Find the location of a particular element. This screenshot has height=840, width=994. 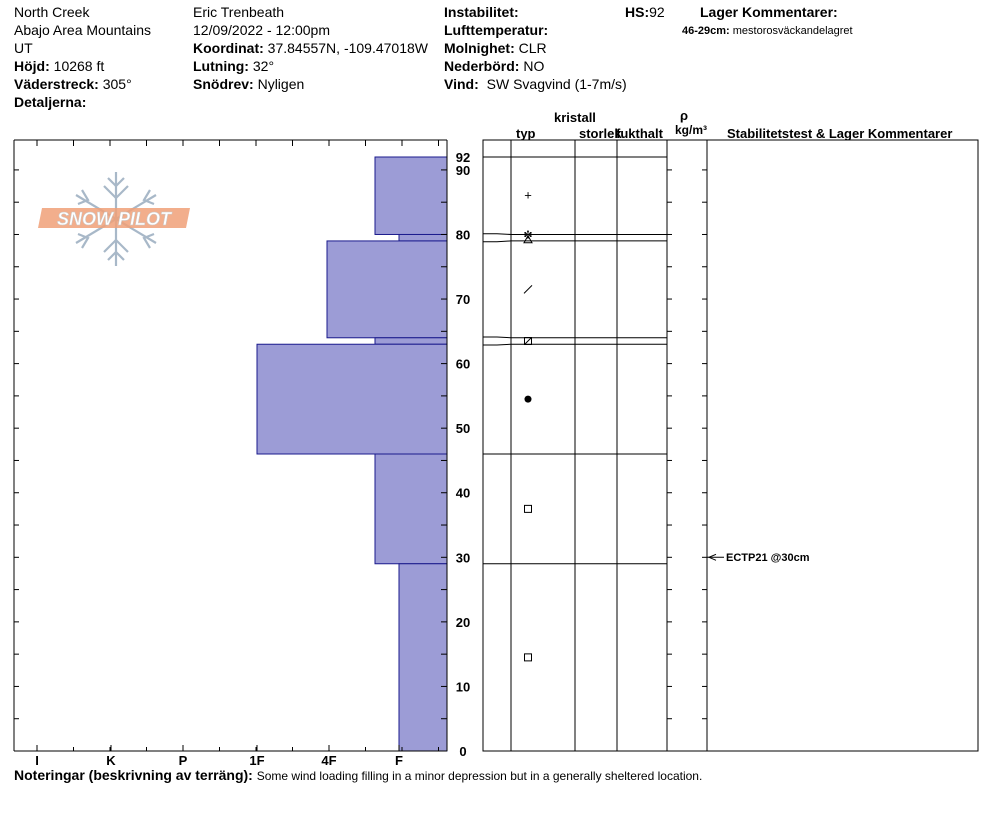

hardness-axis: I K P 1F 4F F is located at coordinates (237, 756).